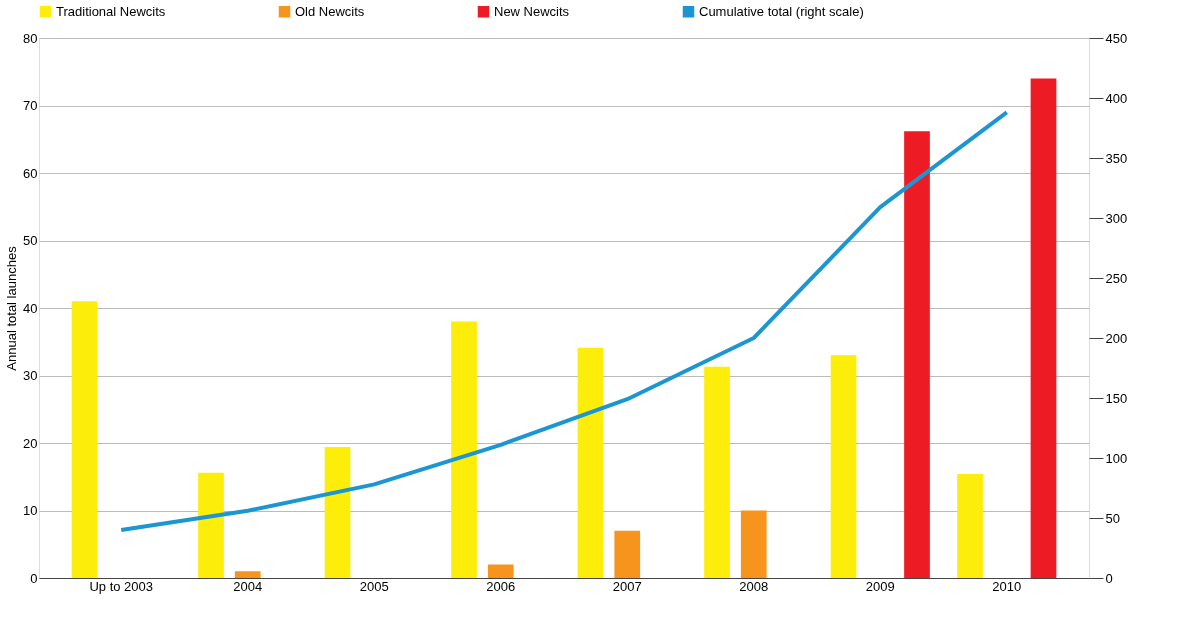 The height and width of the screenshot is (637, 1181). Describe the element at coordinates (1112, 518) in the screenshot. I see `y2-tick-label: 50` at that location.